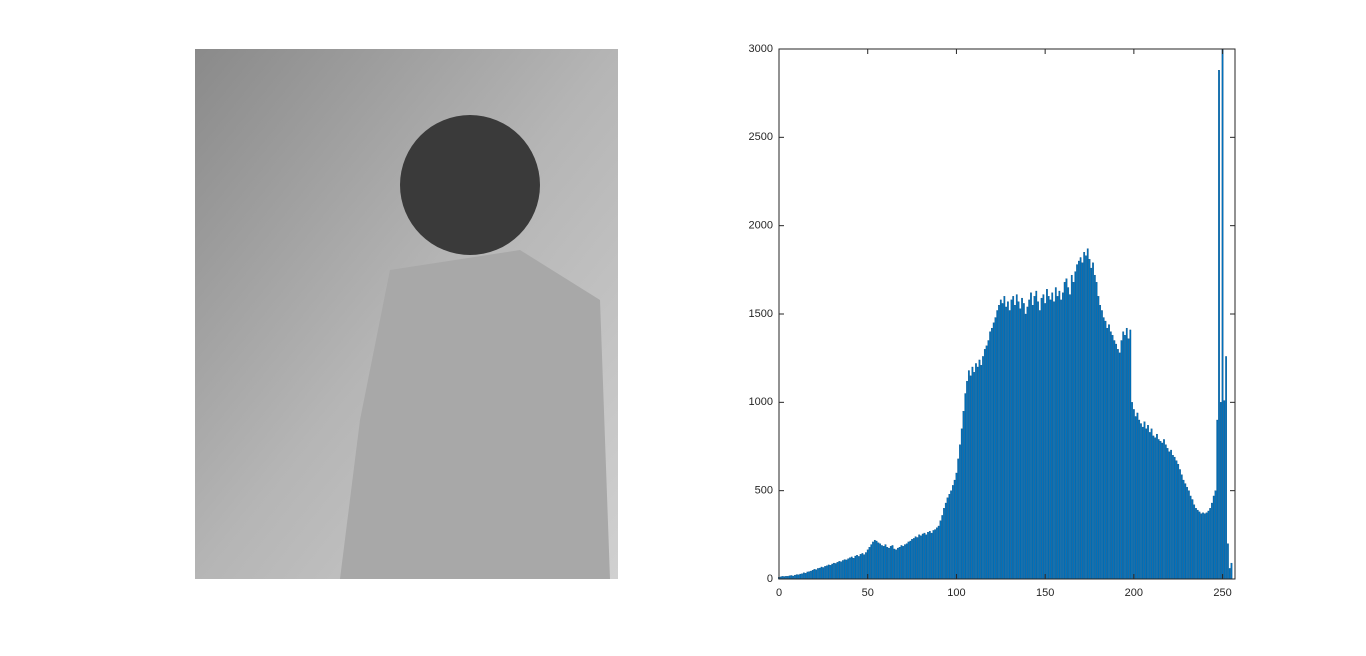 This screenshot has height=656, width=1366. What do you see at coordinates (1045, 593) in the screenshot?
I see `x-tick-label: 150` at bounding box center [1045, 593].